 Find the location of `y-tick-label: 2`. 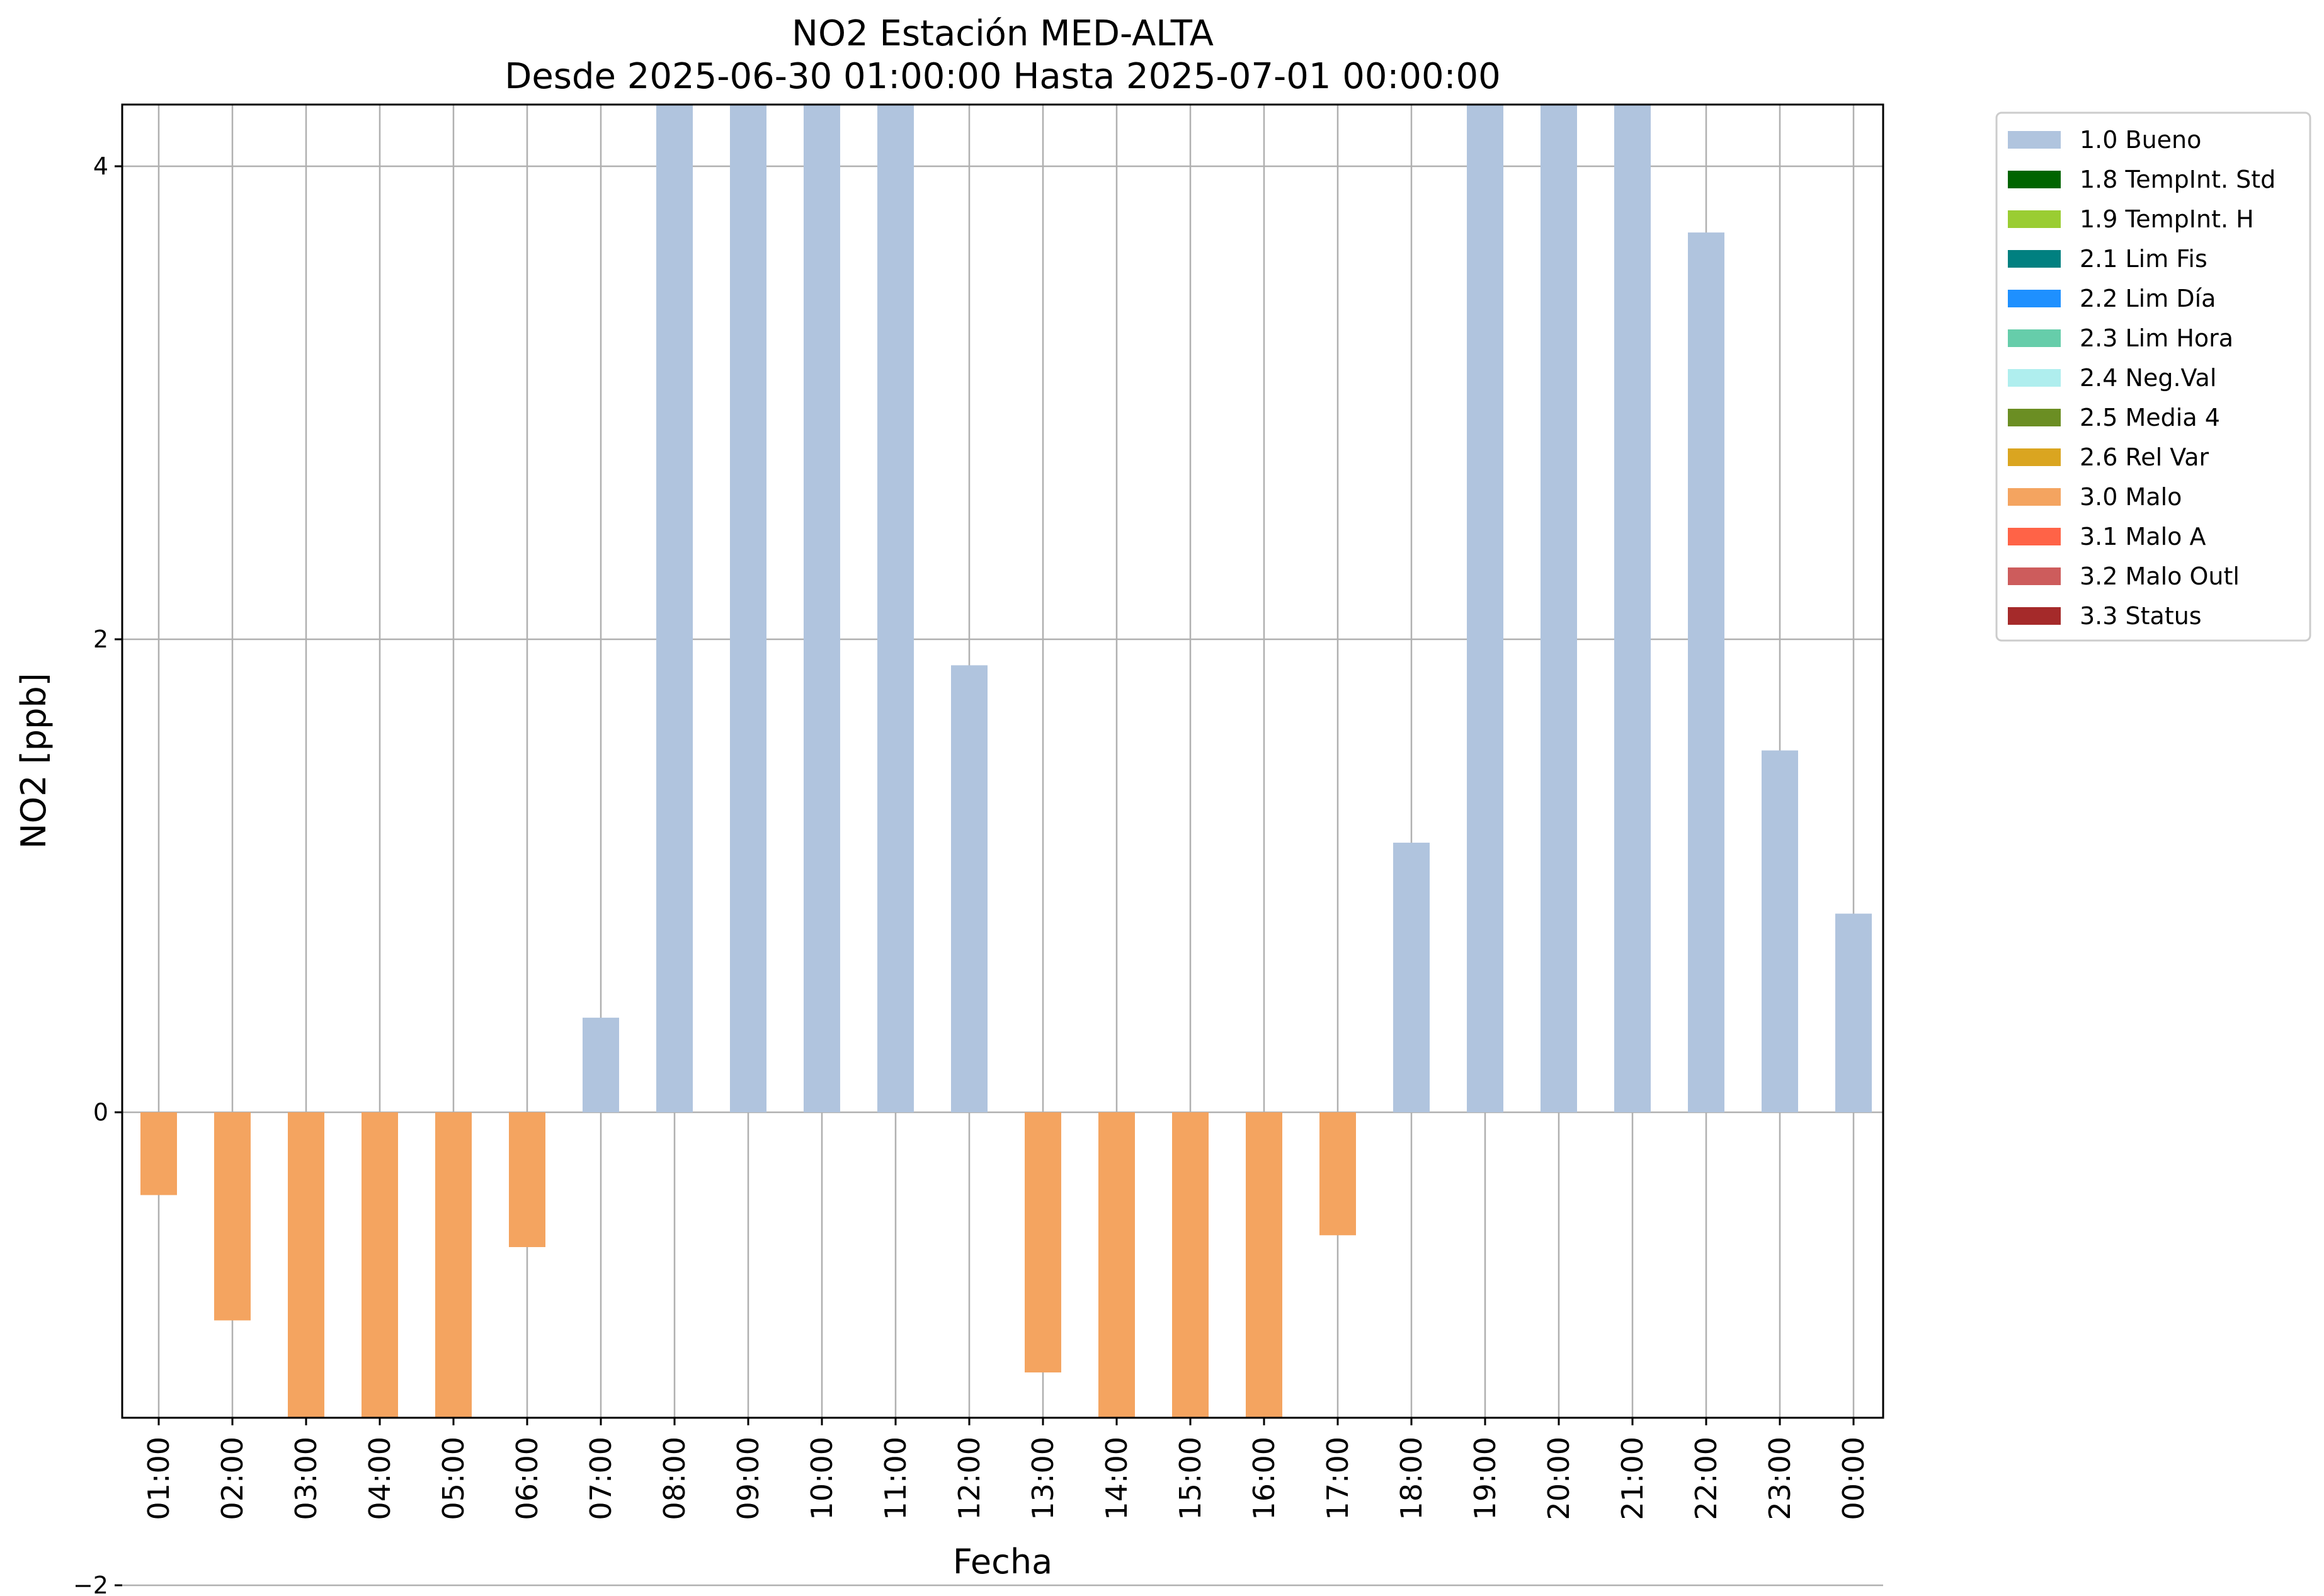

y-tick-label: 2 is located at coordinates (101, 639).